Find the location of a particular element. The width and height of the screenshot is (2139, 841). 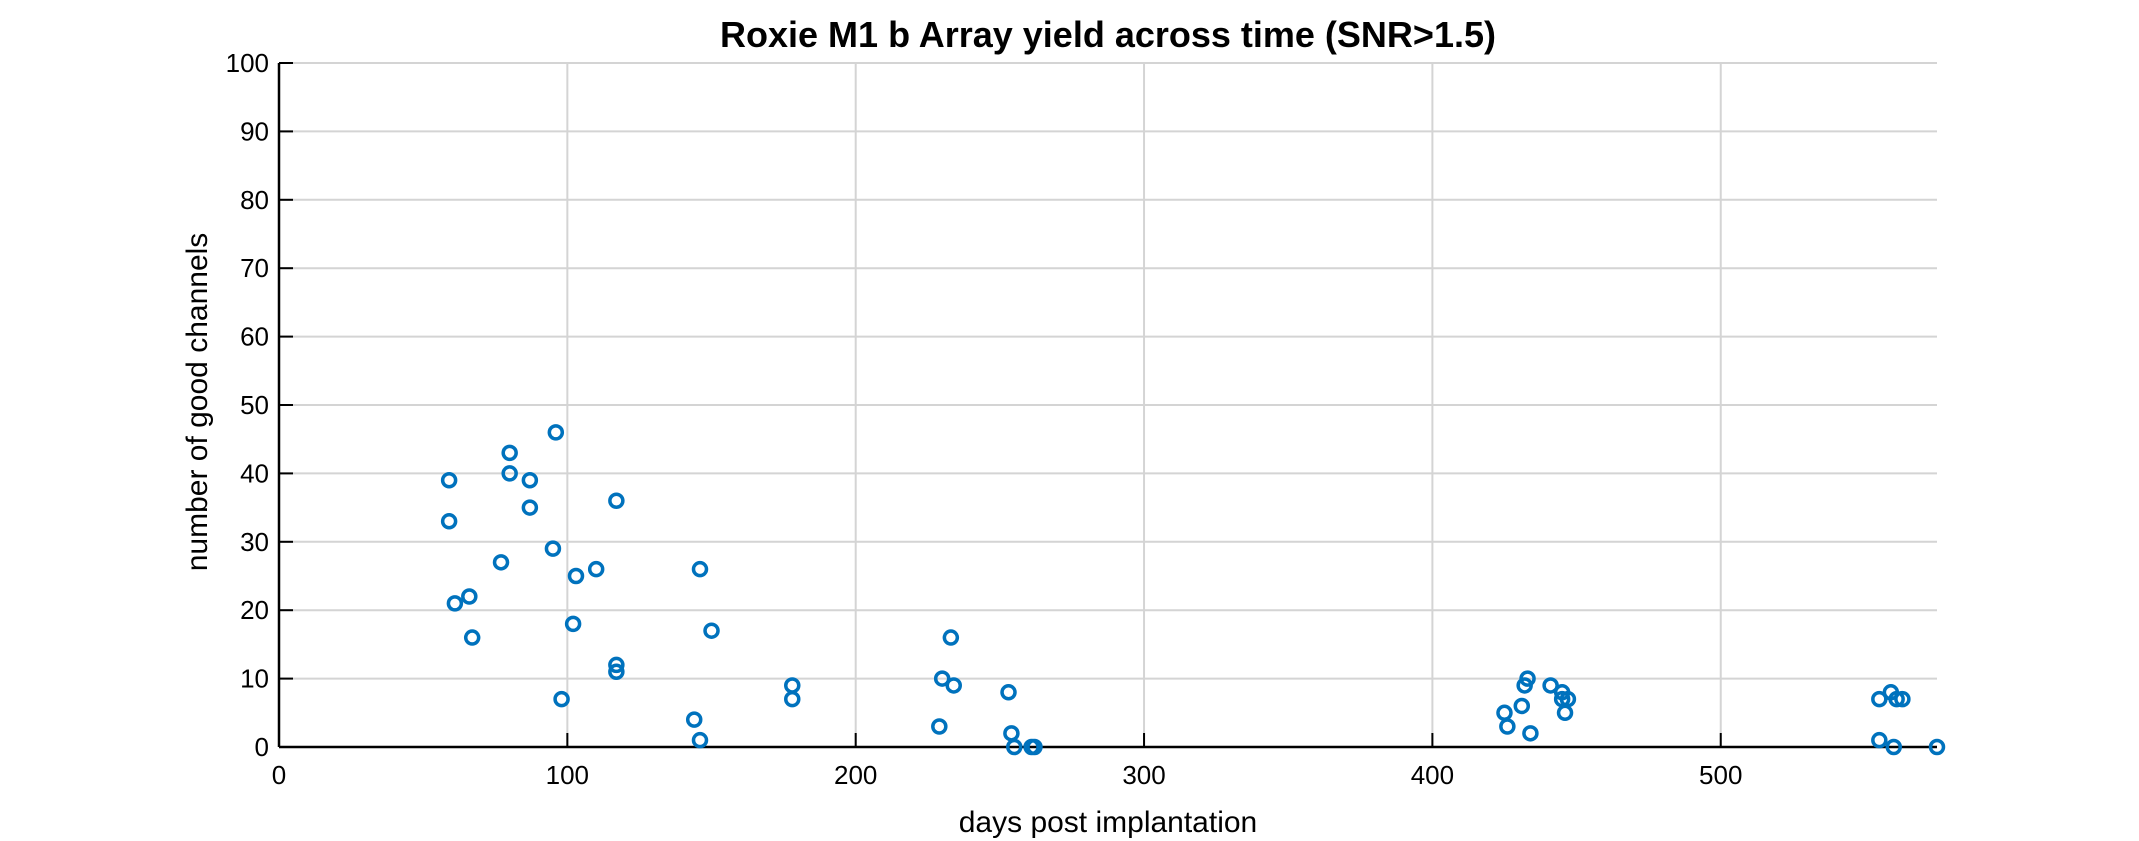

y-tick-label: 90 is located at coordinates (254, 131).